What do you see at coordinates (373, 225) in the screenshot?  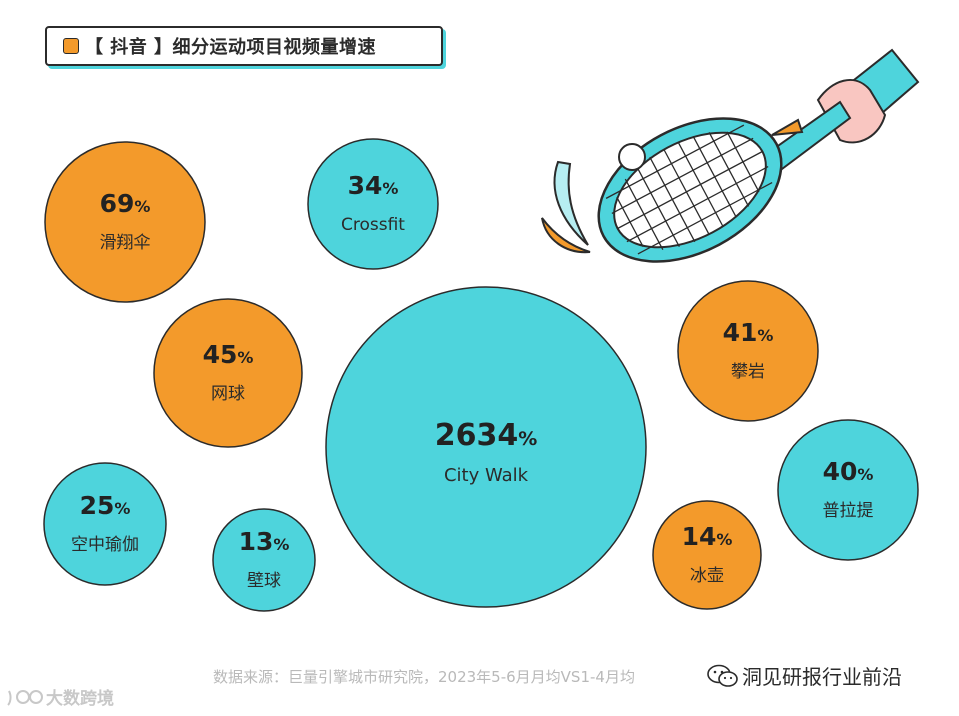 I see `bubble-label: Crossfit` at bounding box center [373, 225].